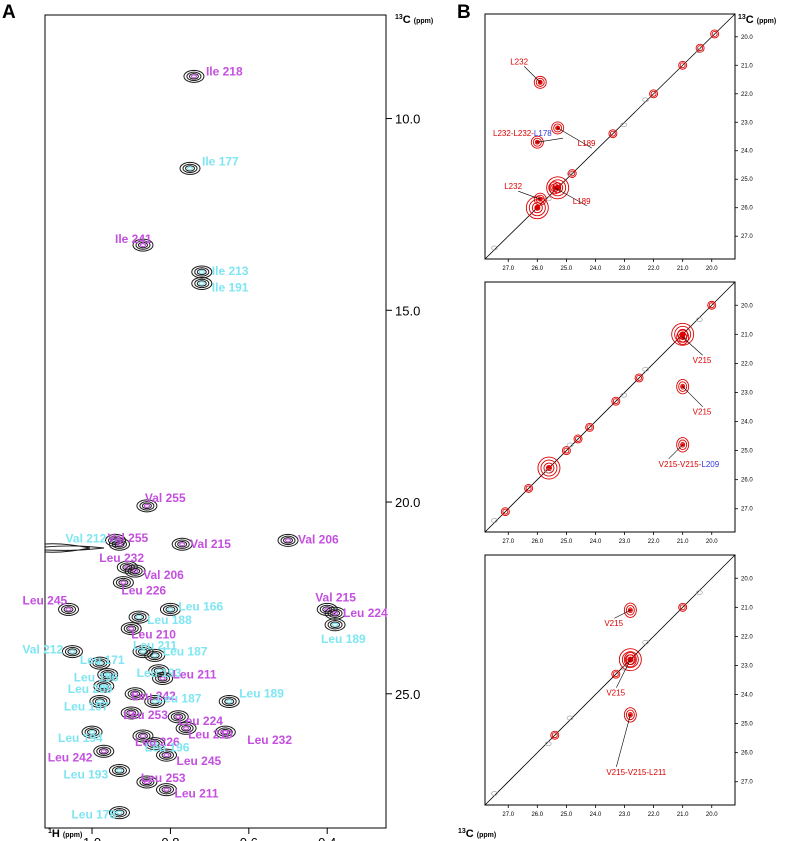 This screenshot has height=841, width=786. What do you see at coordinates (261, 693) in the screenshot?
I see `peak-label-leu-189: Leu 189` at bounding box center [261, 693].